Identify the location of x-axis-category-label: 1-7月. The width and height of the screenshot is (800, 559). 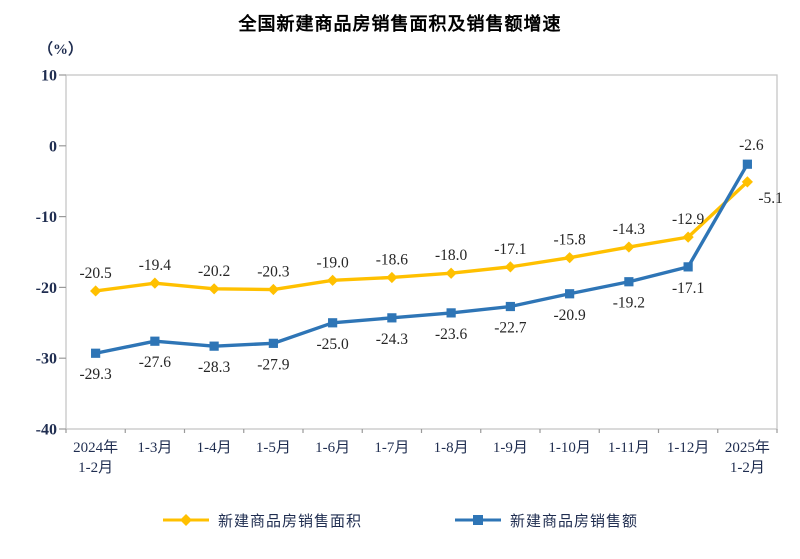
(391, 448).